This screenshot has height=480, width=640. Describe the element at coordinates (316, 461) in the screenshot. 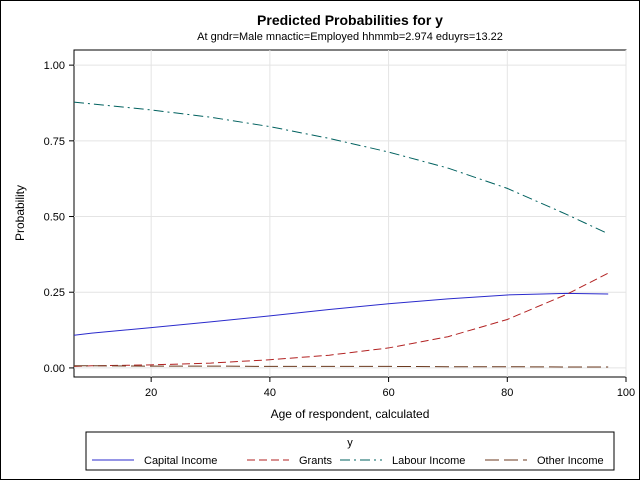

I see `legend-label-grants: Grants` at that location.